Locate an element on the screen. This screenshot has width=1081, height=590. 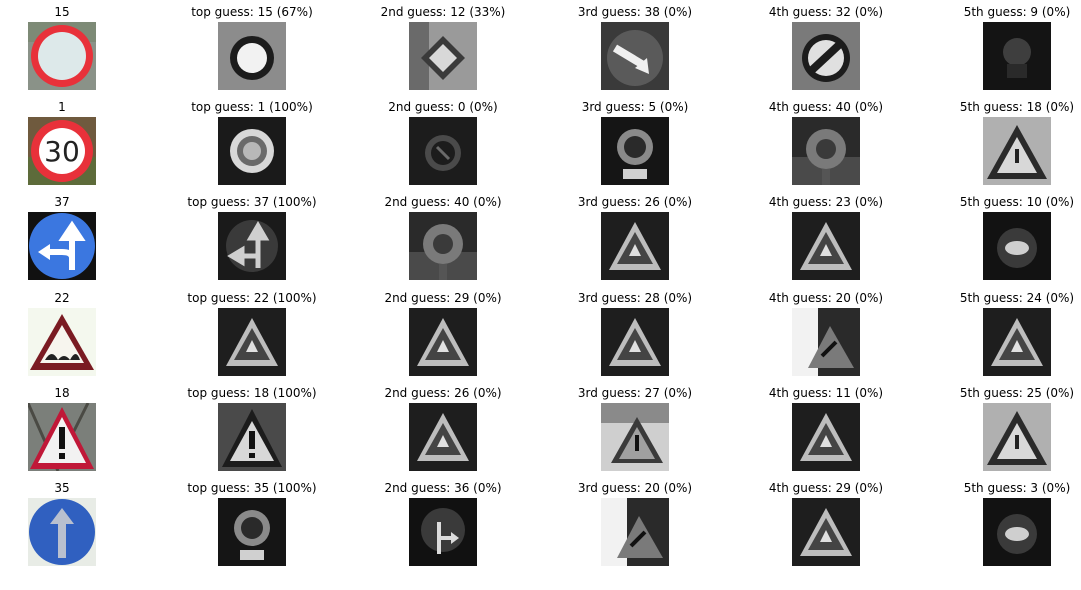
guess-label: 3rd guess: 27 (0%) is located at coordinates (635, 393).